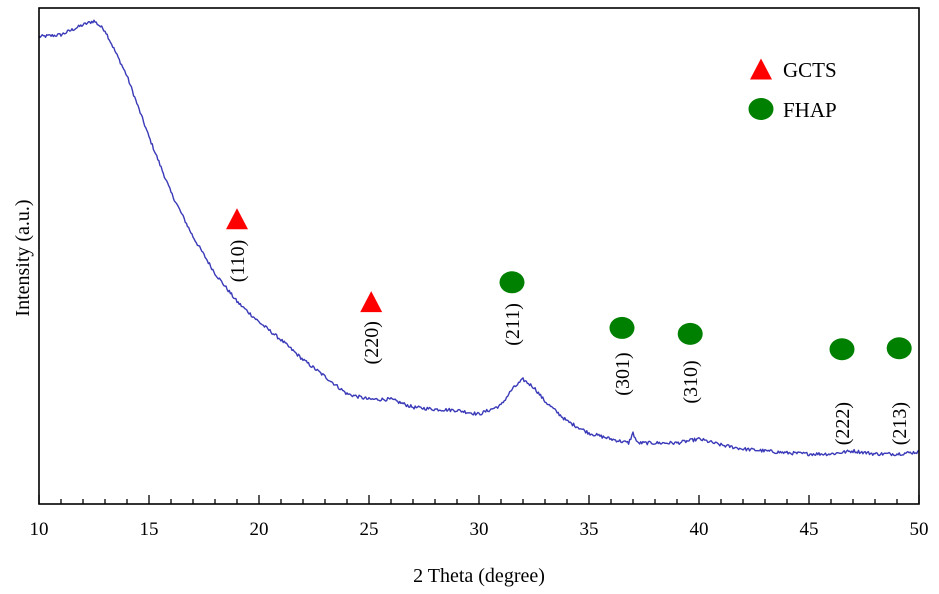  Describe the element at coordinates (479, 499) in the screenshot. I see `x-axis-ticks` at that location.